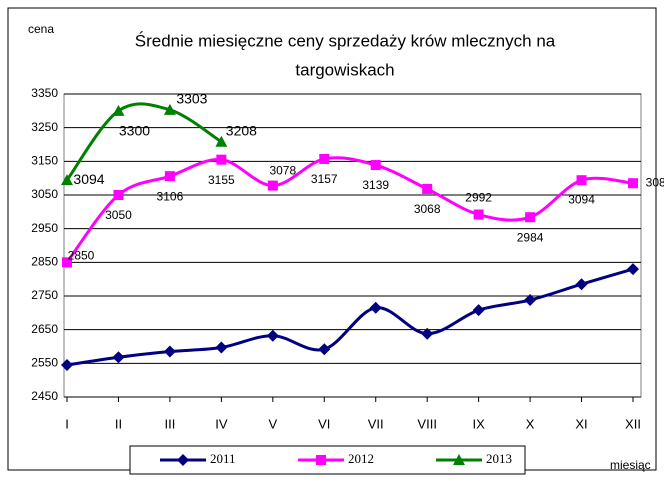 The width and height of the screenshot is (664, 481). What do you see at coordinates (530, 423) in the screenshot?
I see `x-tick-label: X` at bounding box center [530, 423].